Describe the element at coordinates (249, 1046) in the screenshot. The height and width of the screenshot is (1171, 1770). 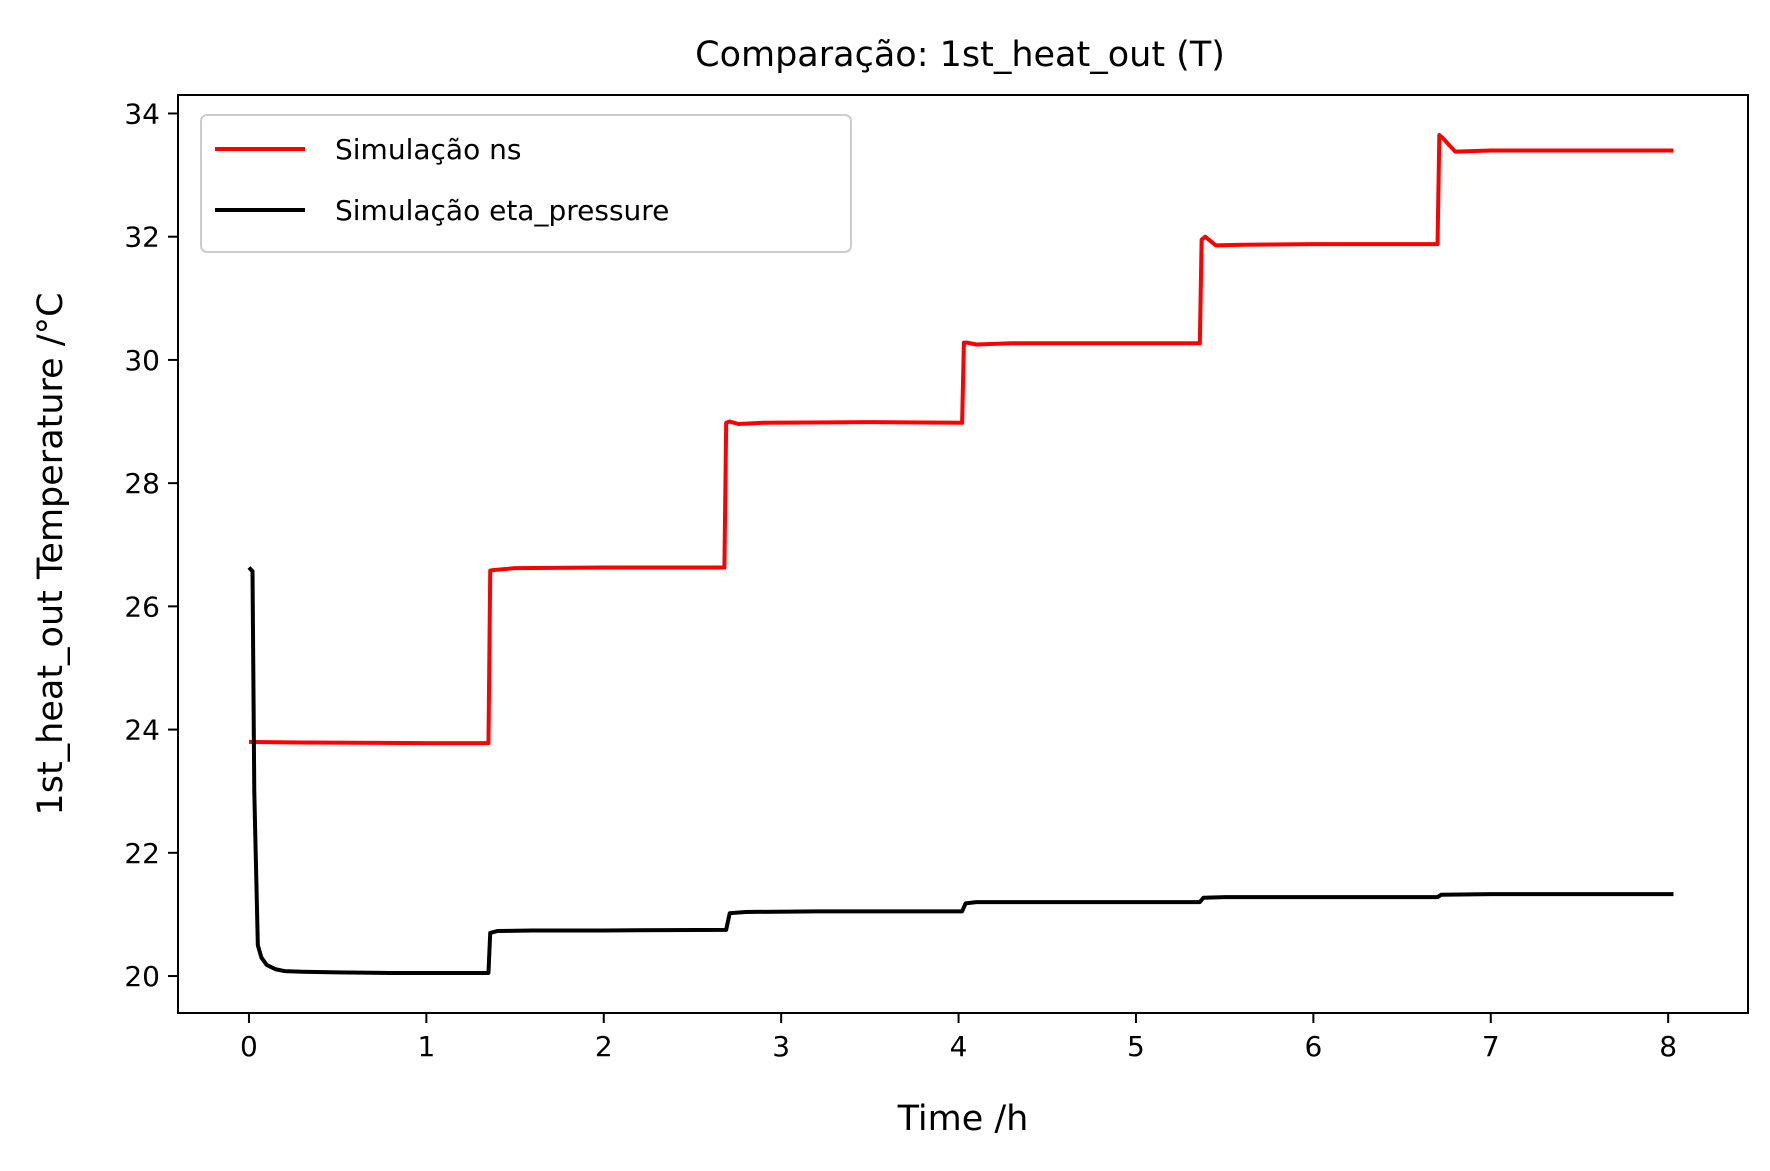
I see `x-tick-label: 0` at that location.